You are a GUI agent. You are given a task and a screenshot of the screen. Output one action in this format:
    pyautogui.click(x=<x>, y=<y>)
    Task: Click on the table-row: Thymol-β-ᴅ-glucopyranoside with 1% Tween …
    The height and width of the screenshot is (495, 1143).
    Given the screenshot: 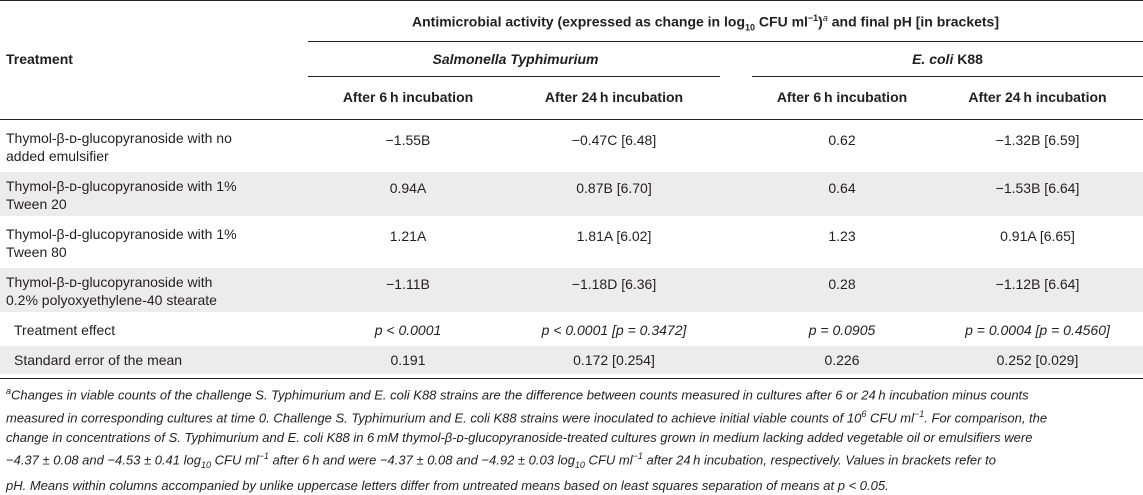 What is the action you would take?
    pyautogui.click(x=571, y=194)
    